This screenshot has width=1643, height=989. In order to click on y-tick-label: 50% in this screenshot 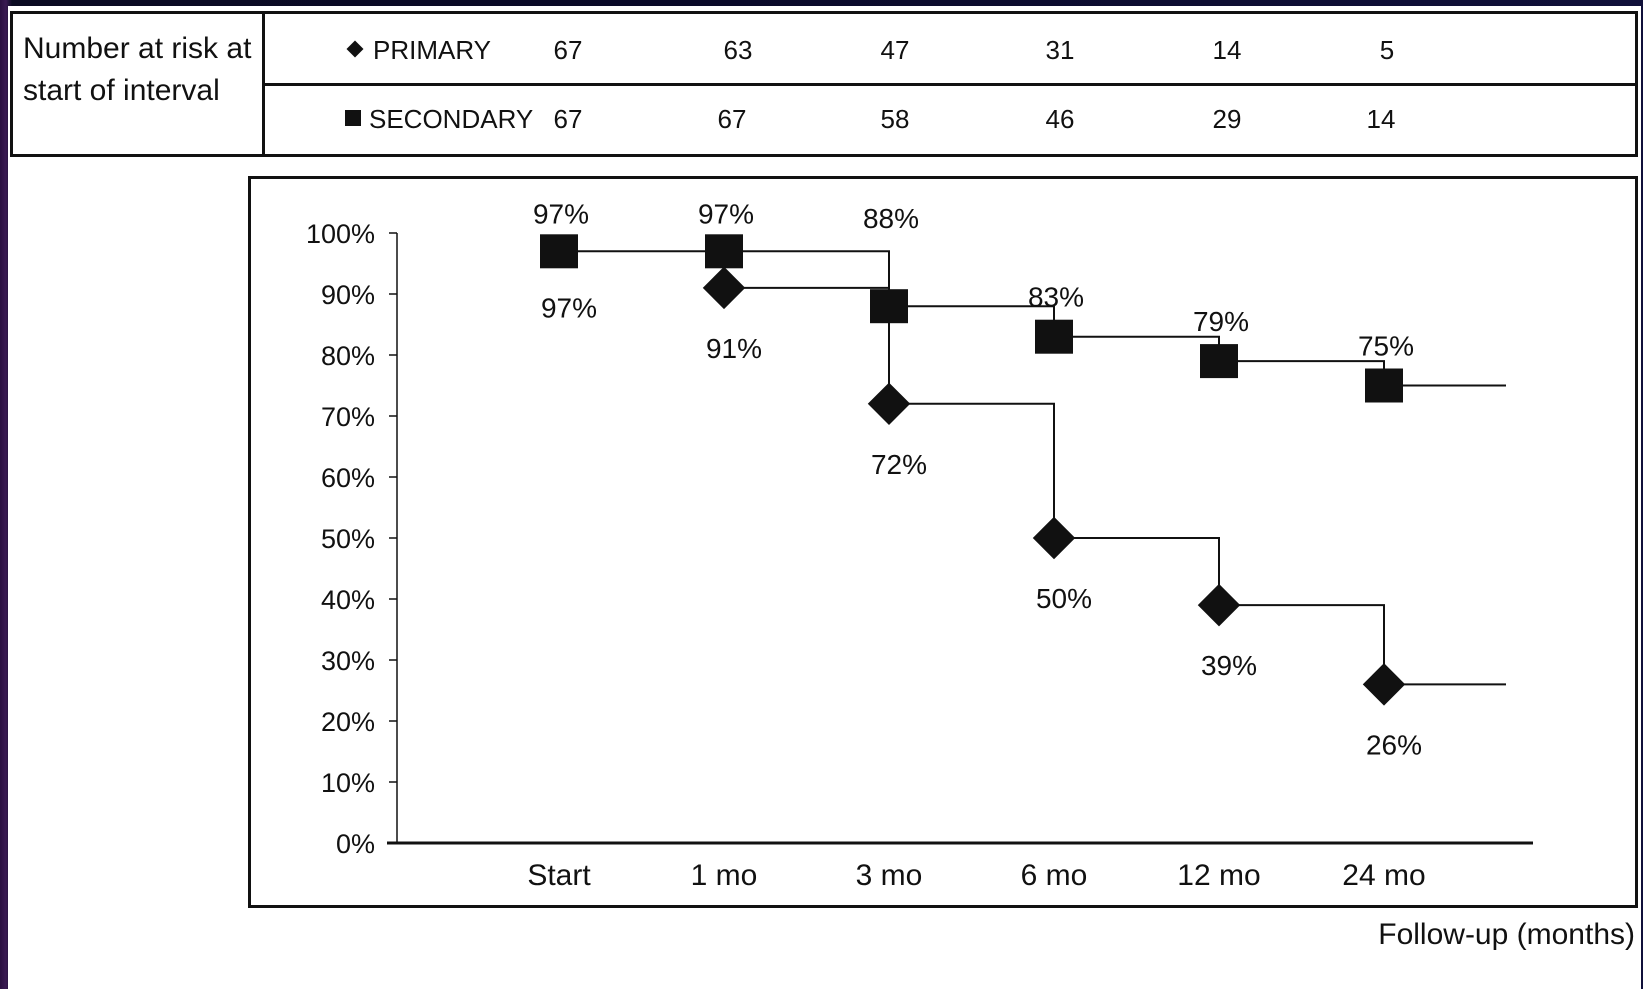, I will do `click(348, 539)`.